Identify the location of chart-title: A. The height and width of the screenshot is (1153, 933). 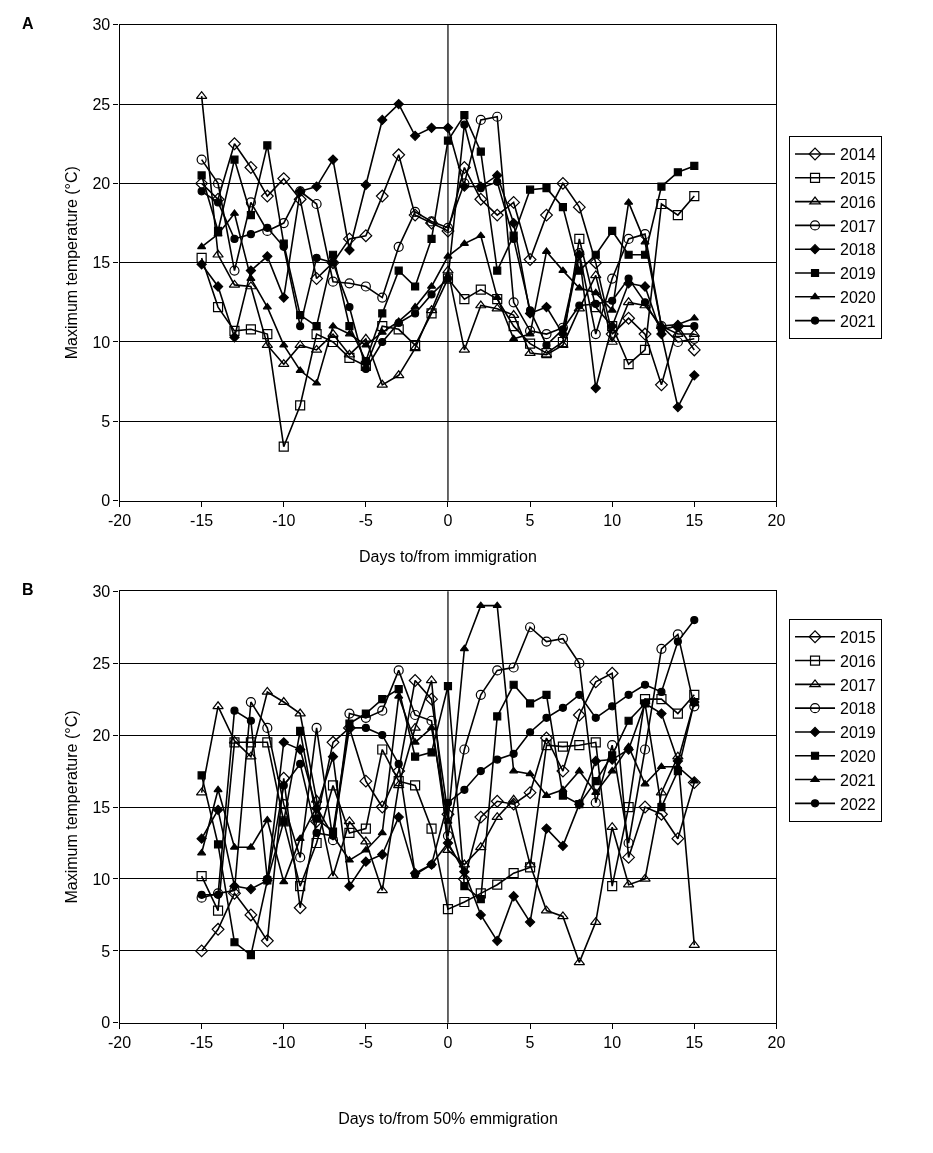
(28, 23).